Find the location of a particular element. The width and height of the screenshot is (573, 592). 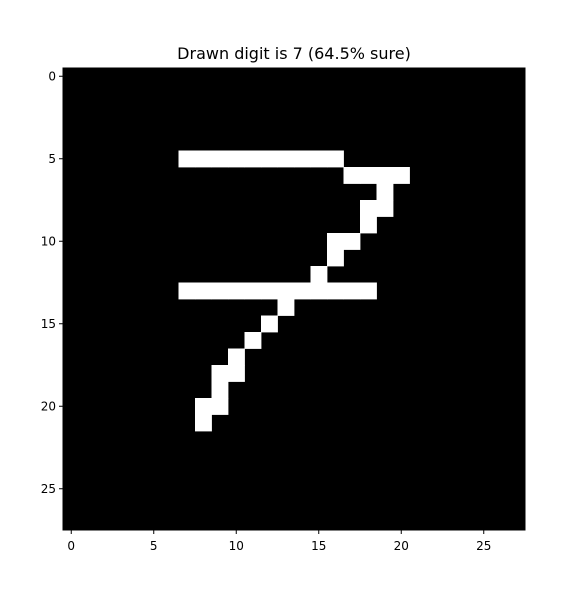

x-tick-label: 25 is located at coordinates (483, 546).